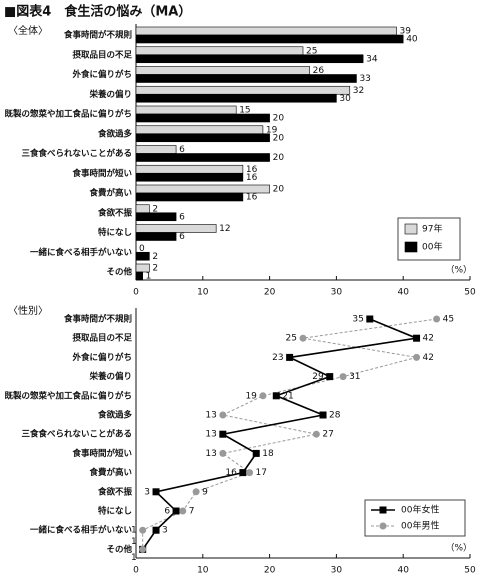 The height and width of the screenshot is (584, 500). I want to click on value-label: 7, so click(192, 512).